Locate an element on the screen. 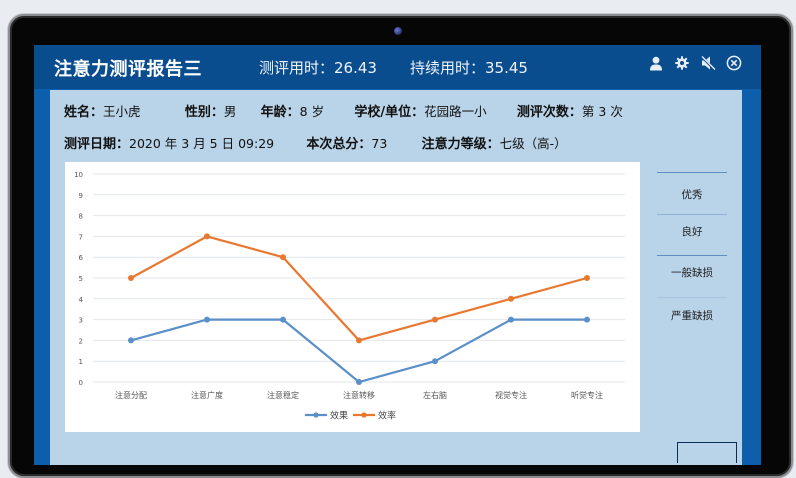  y-tick-label: 7 is located at coordinates (81, 237).